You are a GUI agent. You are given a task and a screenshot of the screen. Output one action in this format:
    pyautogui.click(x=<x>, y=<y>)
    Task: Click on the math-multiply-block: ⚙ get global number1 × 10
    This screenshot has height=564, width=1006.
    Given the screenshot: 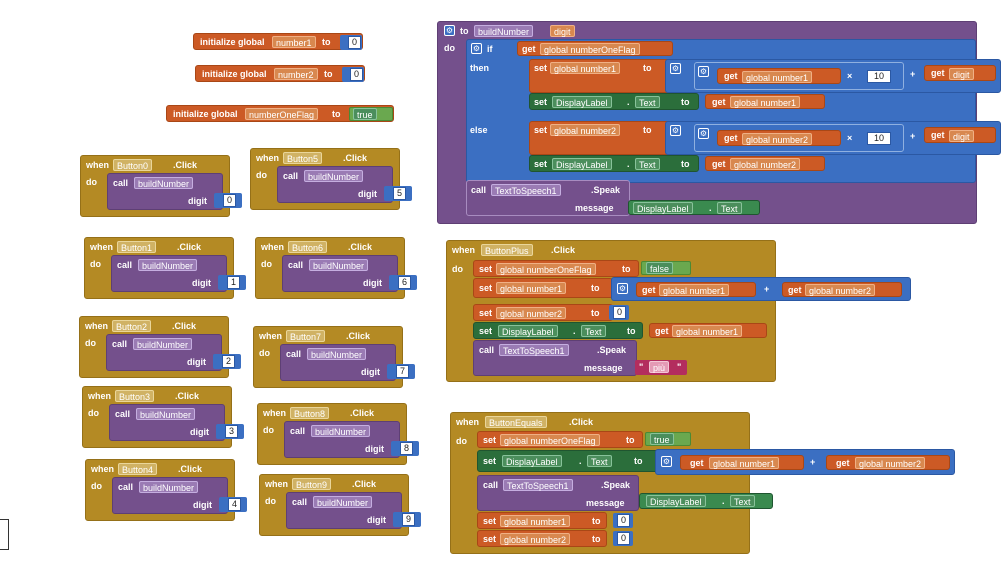 What is the action you would take?
    pyautogui.click(x=799, y=76)
    